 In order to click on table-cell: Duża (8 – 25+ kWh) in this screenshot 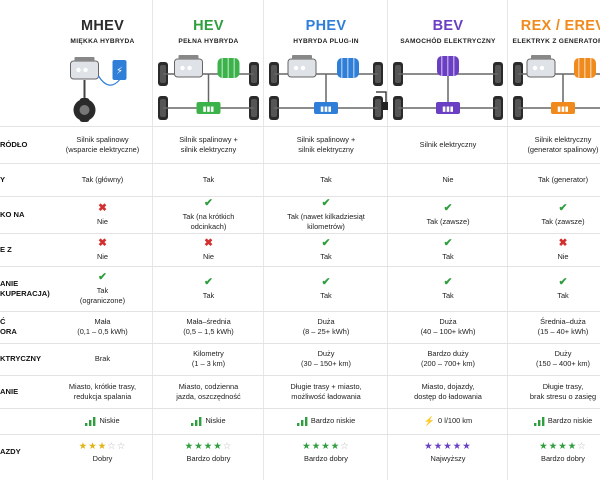, I will do `click(326, 326)`.